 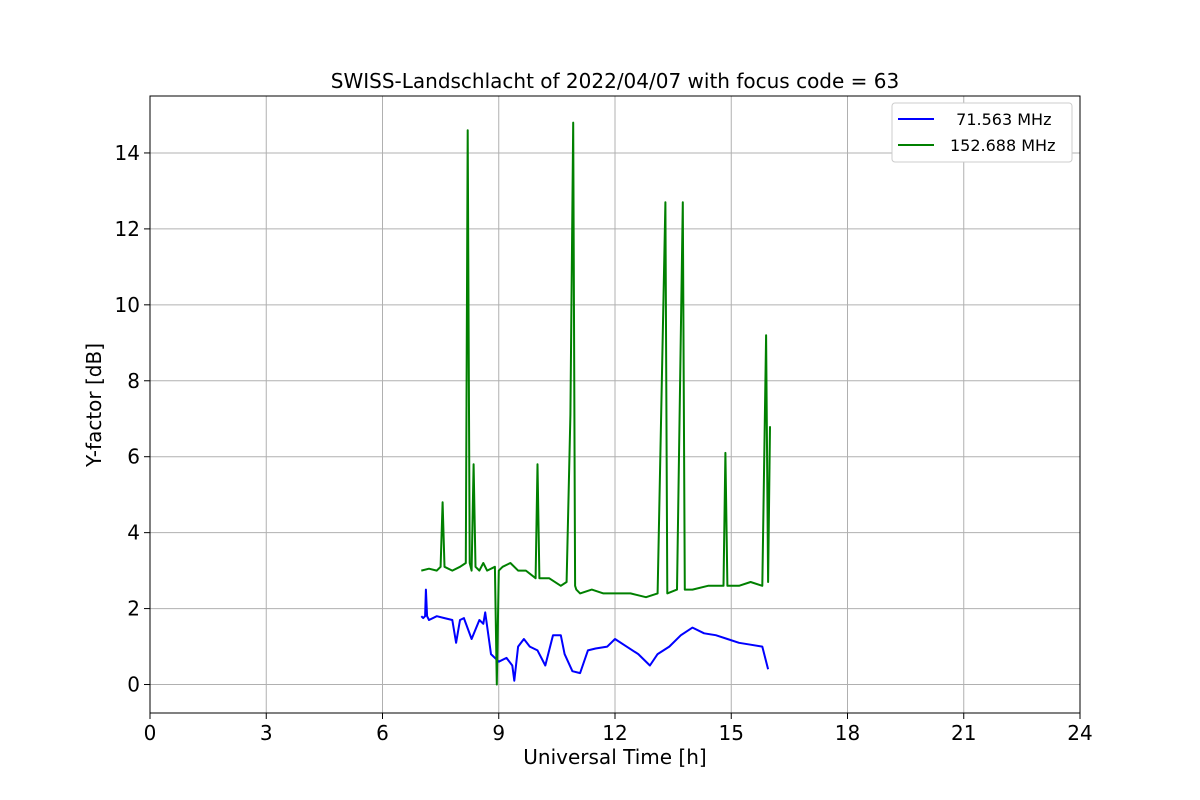 I want to click on y-tick-label: 14, so click(x=127, y=153).